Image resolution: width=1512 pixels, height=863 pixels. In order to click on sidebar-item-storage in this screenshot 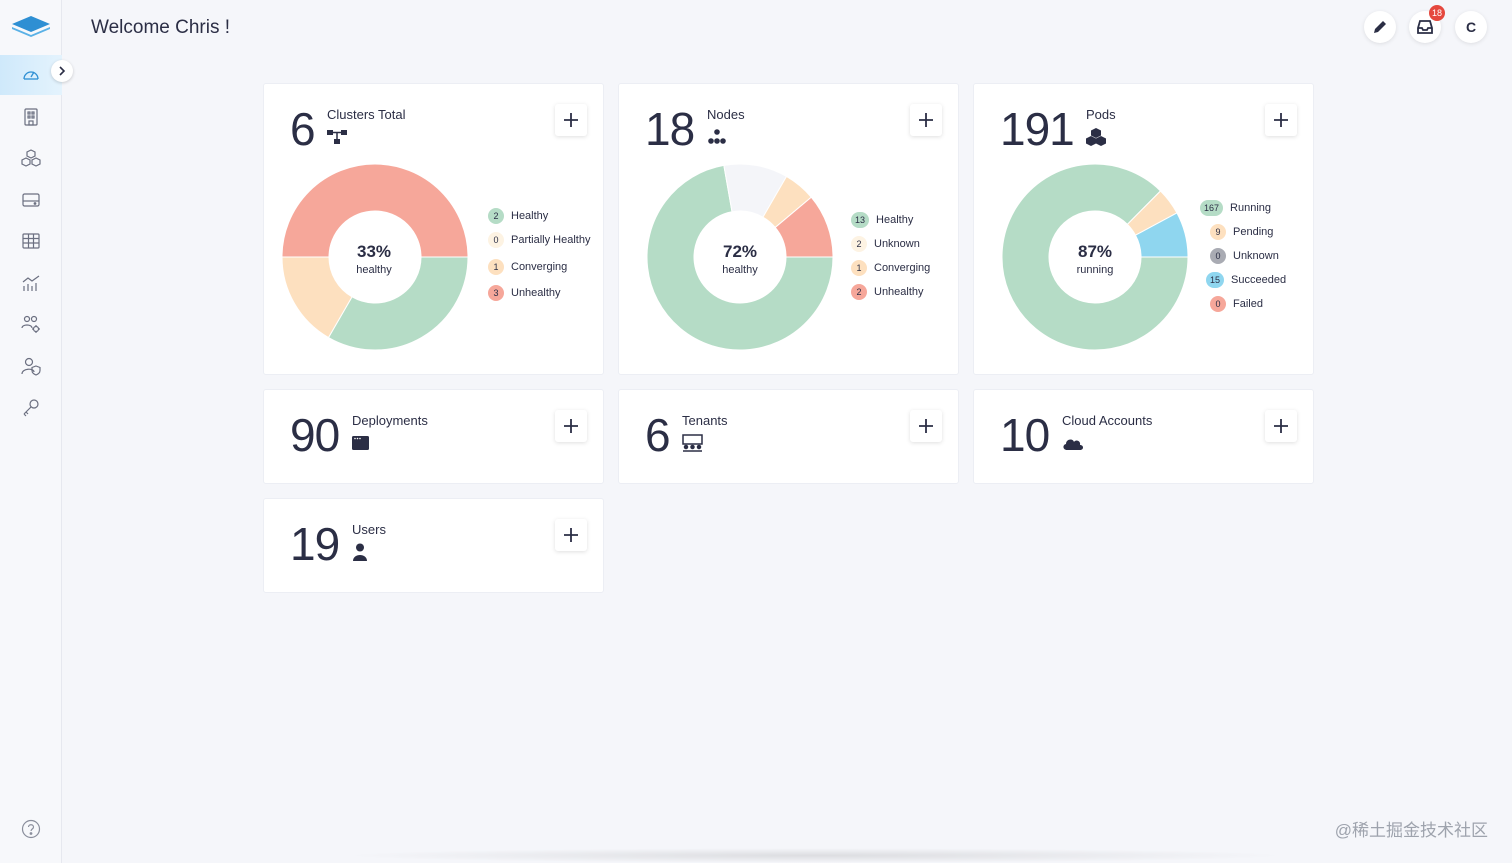, I will do `click(31, 200)`.